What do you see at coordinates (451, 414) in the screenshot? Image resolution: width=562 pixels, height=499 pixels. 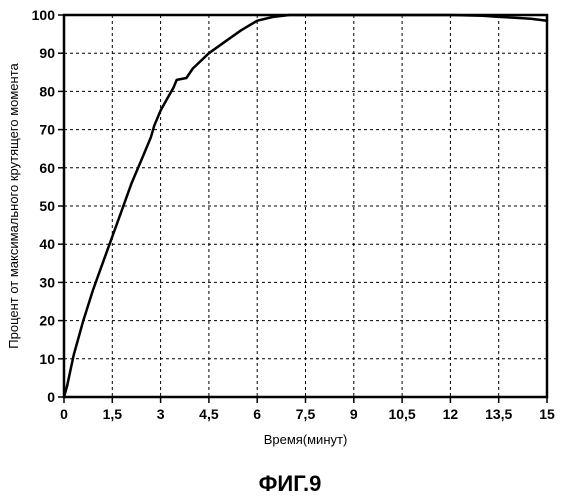 I see `x-tick-label: 12` at bounding box center [451, 414].